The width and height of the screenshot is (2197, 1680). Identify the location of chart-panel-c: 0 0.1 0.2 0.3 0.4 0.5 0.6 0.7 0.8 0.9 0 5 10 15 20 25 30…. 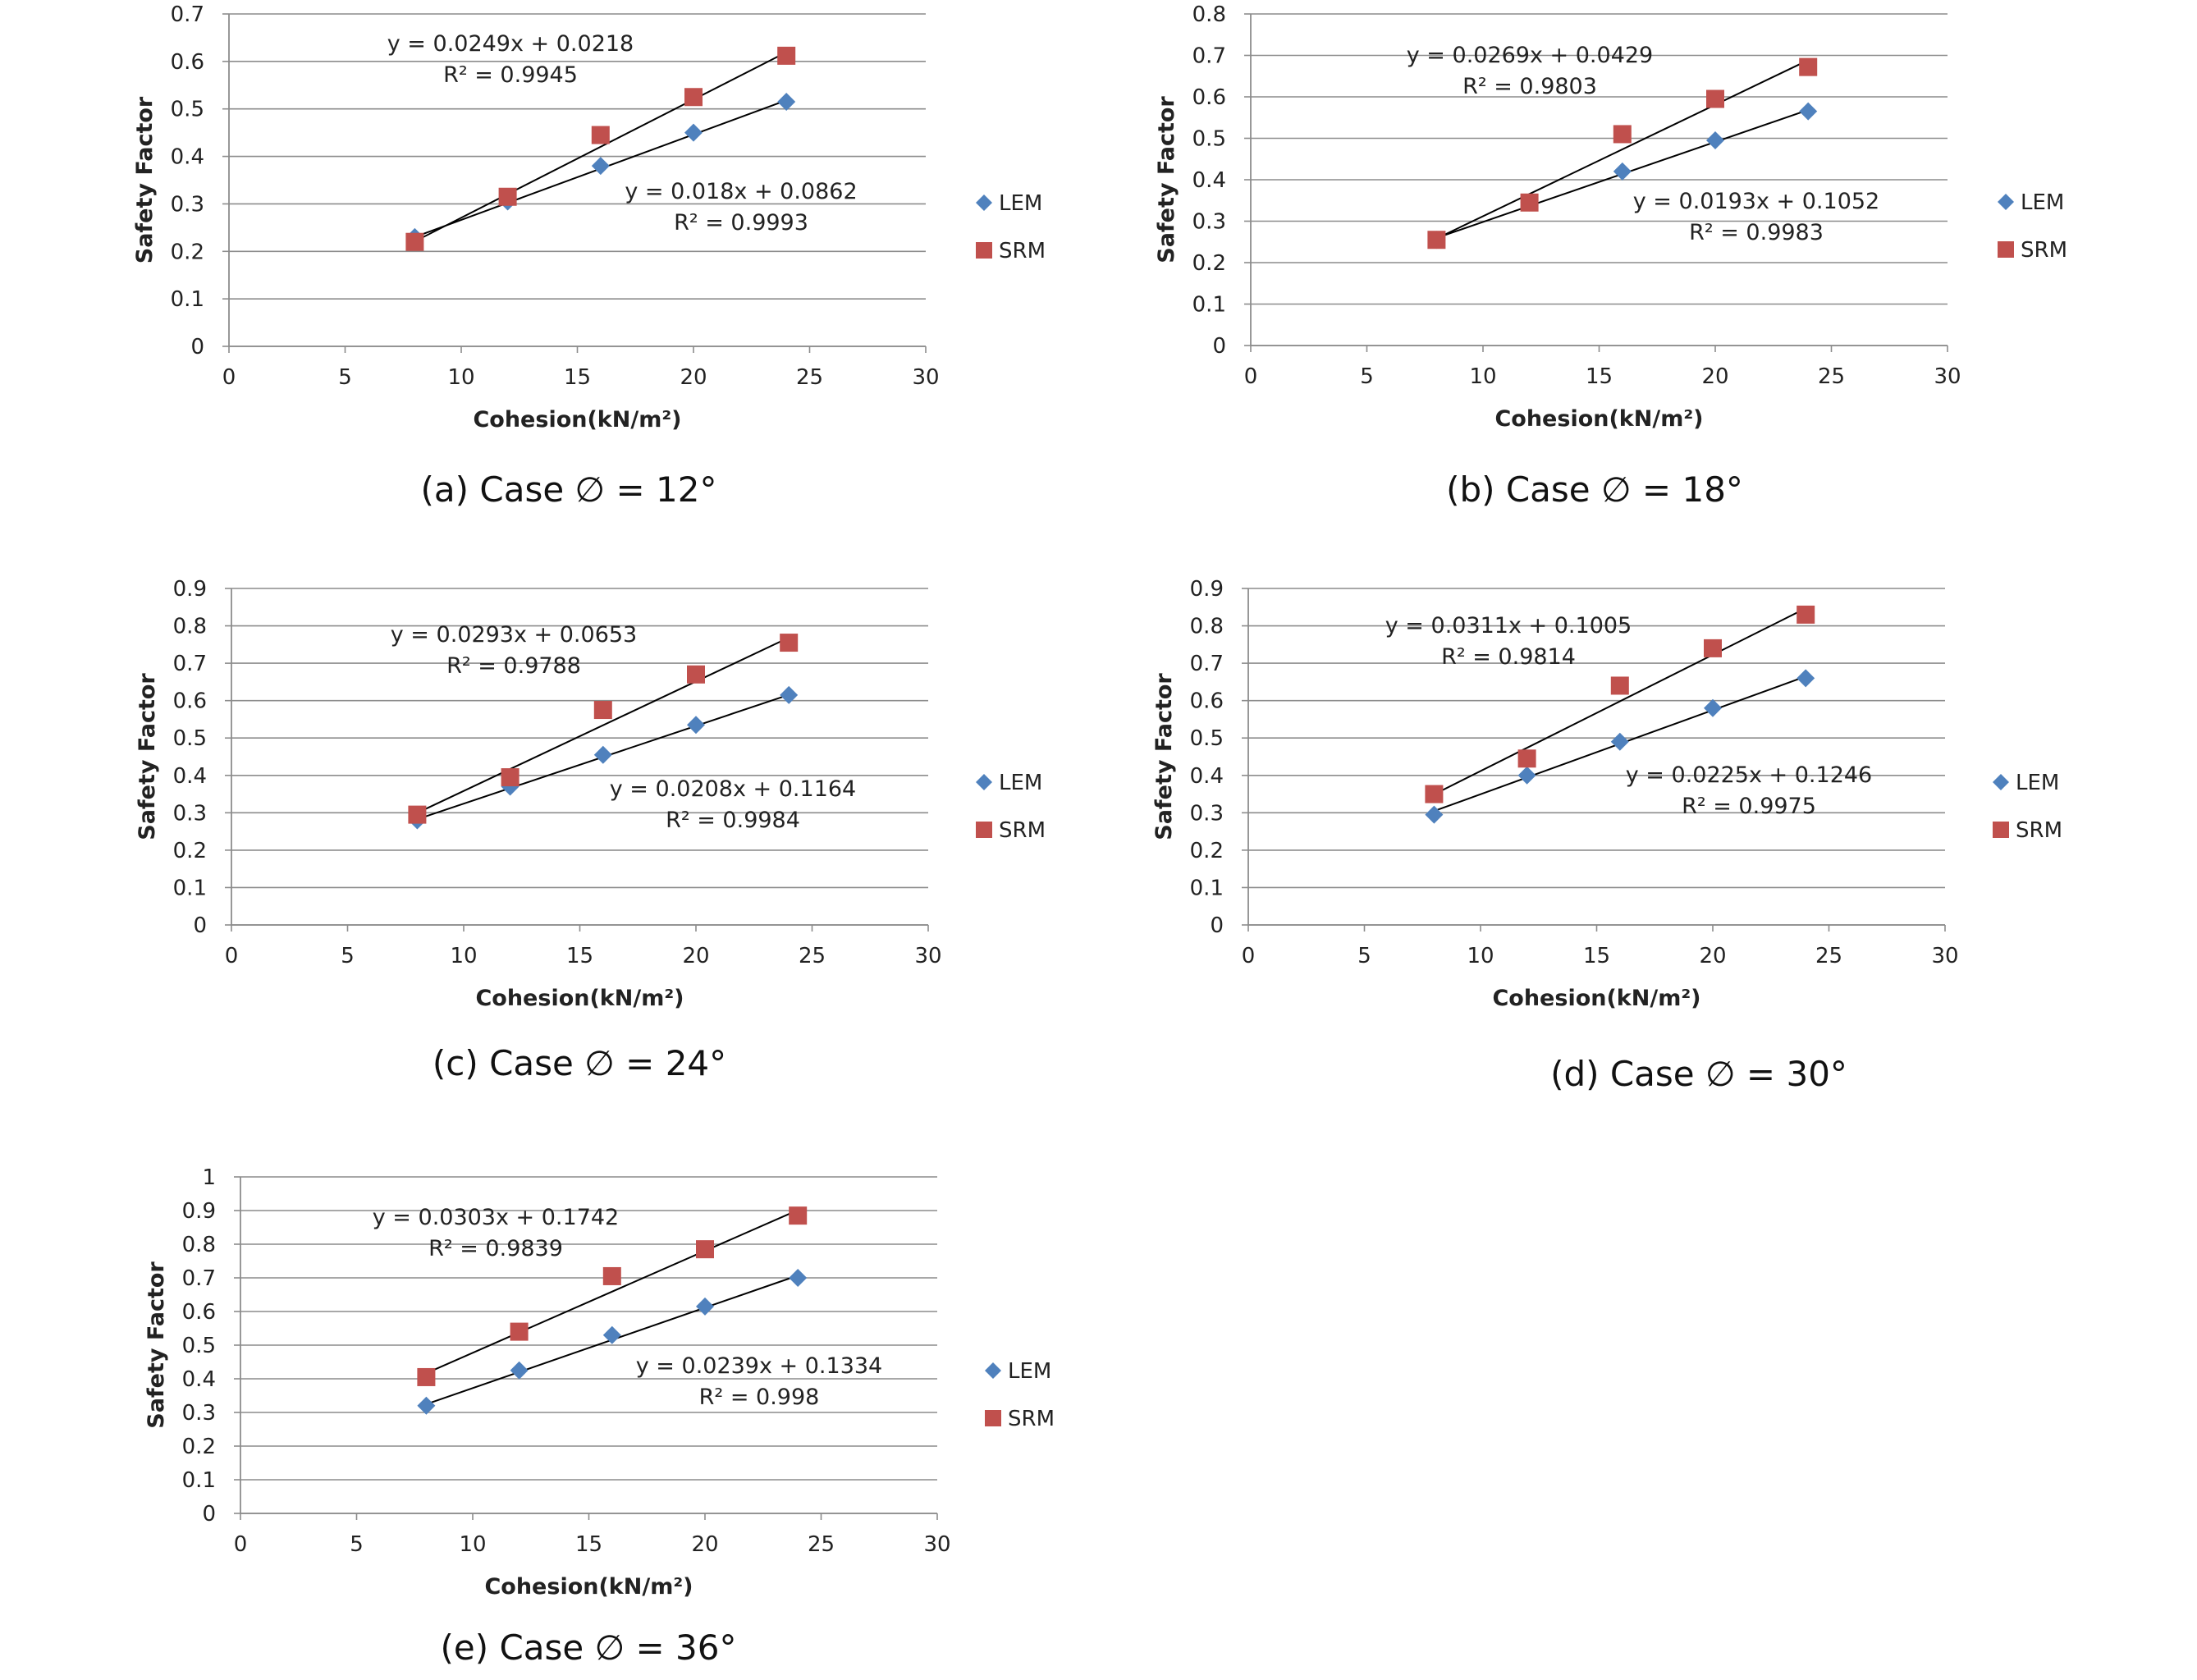
(590, 830).